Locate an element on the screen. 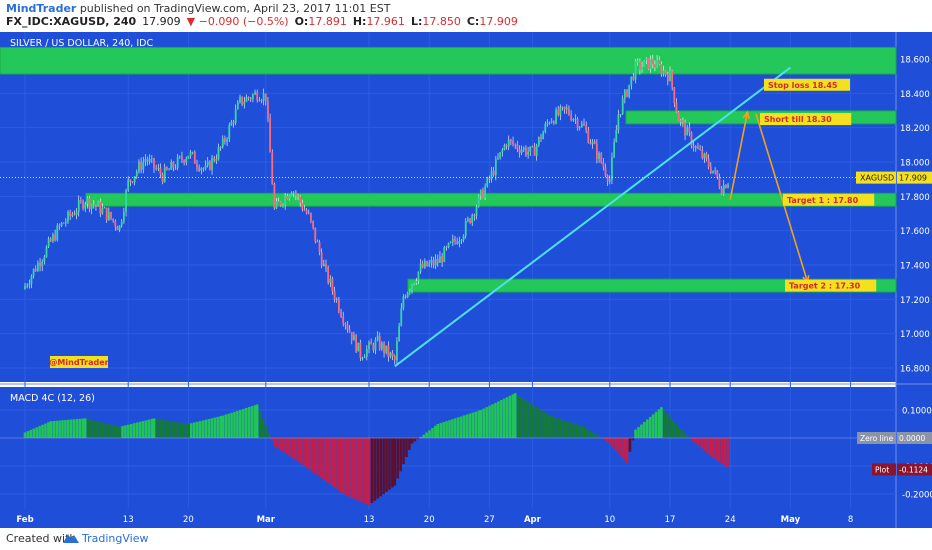 The image size is (932, 550). time-scale is located at coordinates (448, 518).